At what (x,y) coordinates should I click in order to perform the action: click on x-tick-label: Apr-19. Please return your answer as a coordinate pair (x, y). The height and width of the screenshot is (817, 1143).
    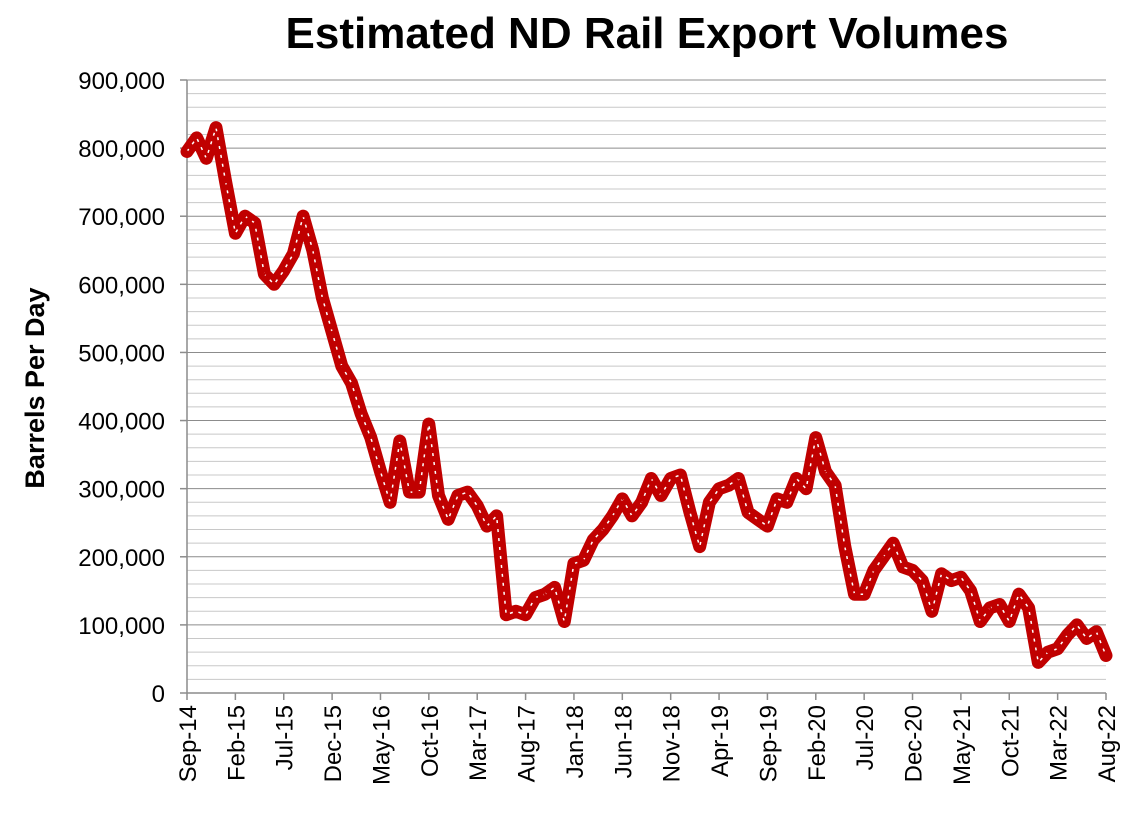
    Looking at the image, I should click on (720, 741).